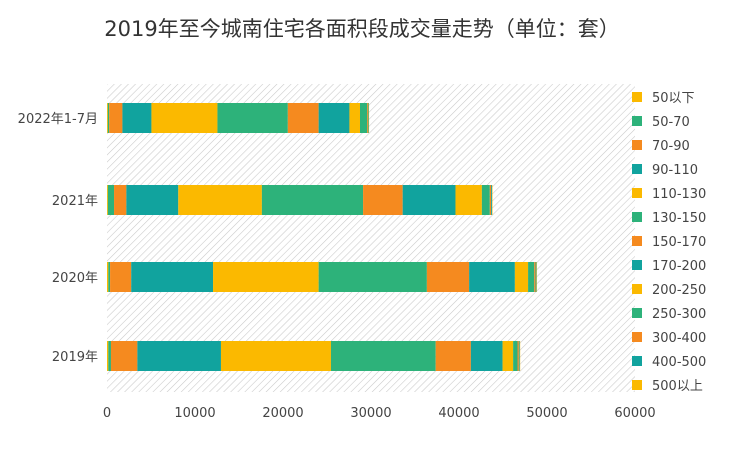  I want to click on x-tick-label: 20000, so click(282, 413).